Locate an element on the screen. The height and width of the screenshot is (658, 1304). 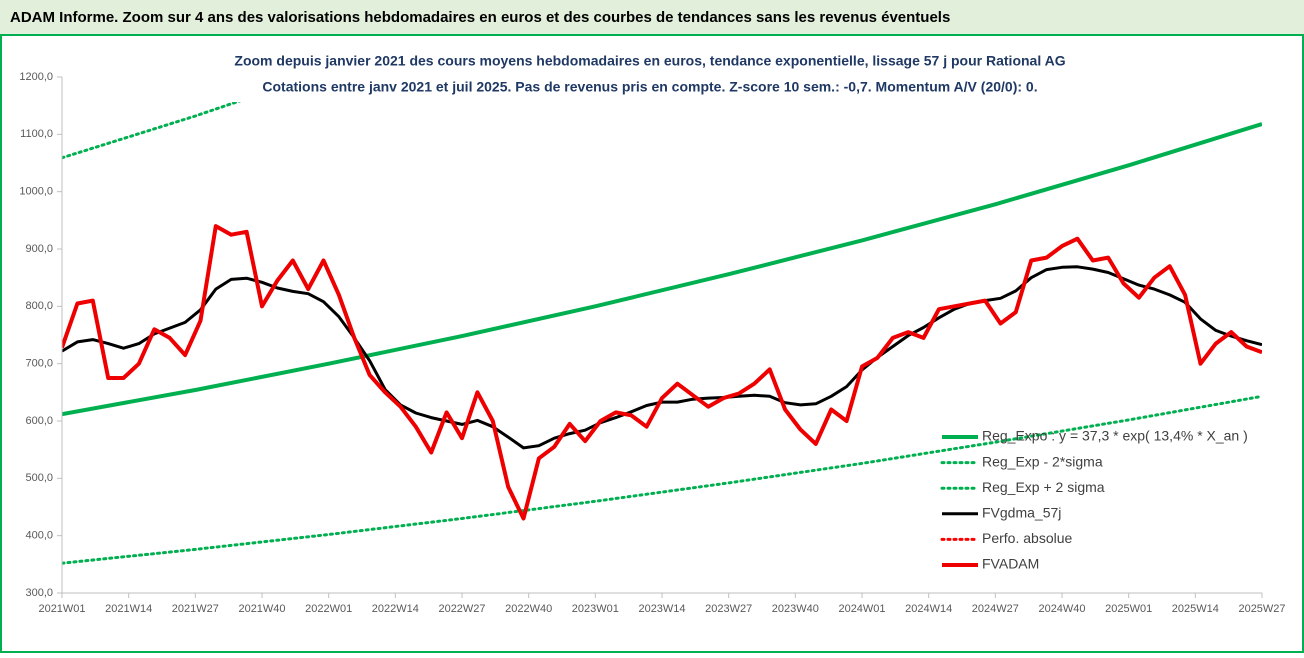
subtitle-box is located at coordinates (650, 74).